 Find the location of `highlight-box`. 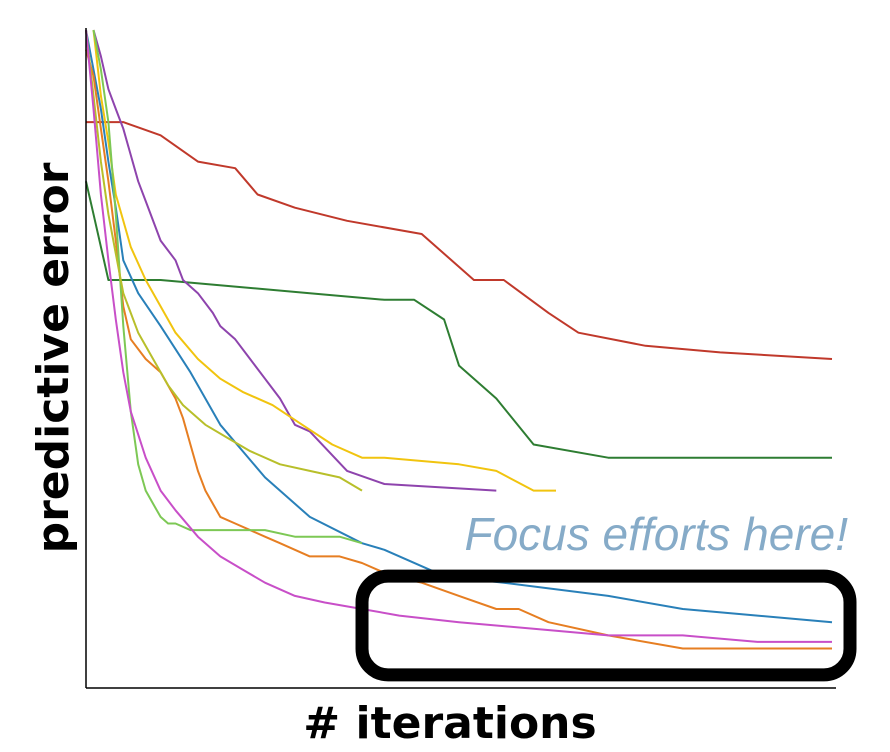

highlight-box is located at coordinates (606, 625).